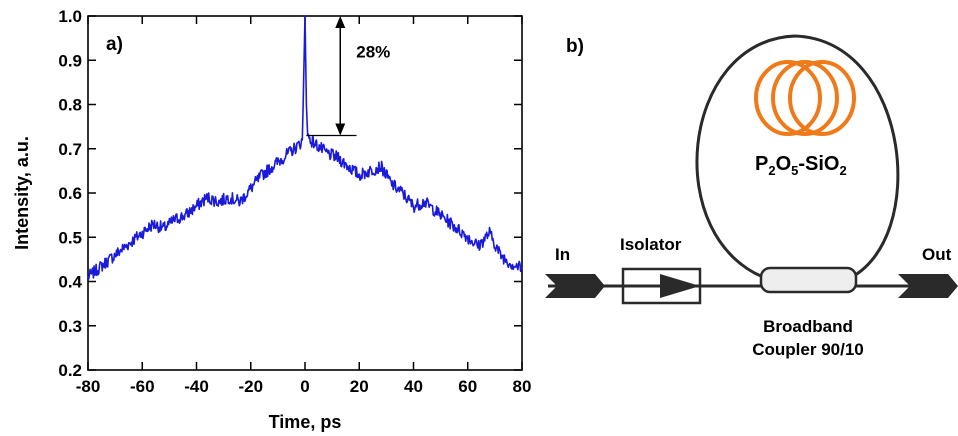 Image resolution: width=958 pixels, height=436 pixels. Describe the element at coordinates (937, 254) in the screenshot. I see `output-label: Out` at that location.